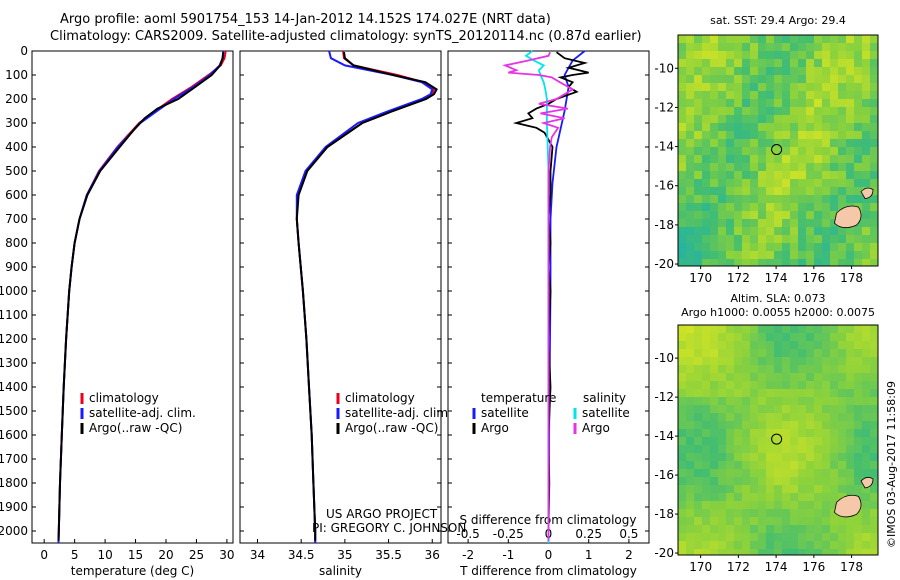 This screenshot has width=900, height=580. I want to click on map-x-tick-label: 178, so click(851, 567).